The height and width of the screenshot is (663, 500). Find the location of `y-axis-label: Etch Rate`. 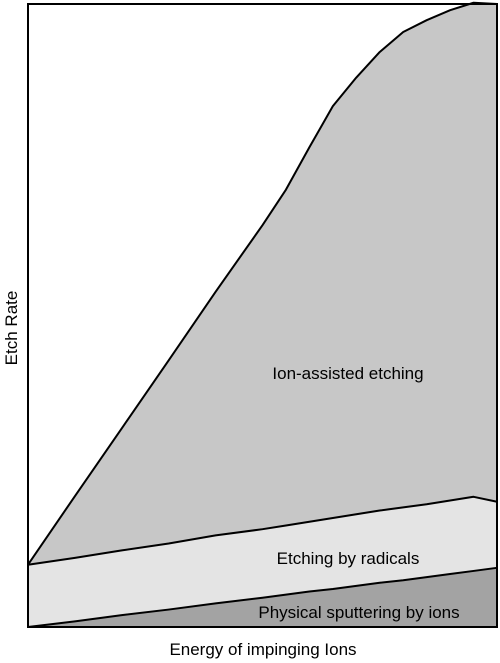

y-axis-label: Etch Rate is located at coordinates (11, 328).